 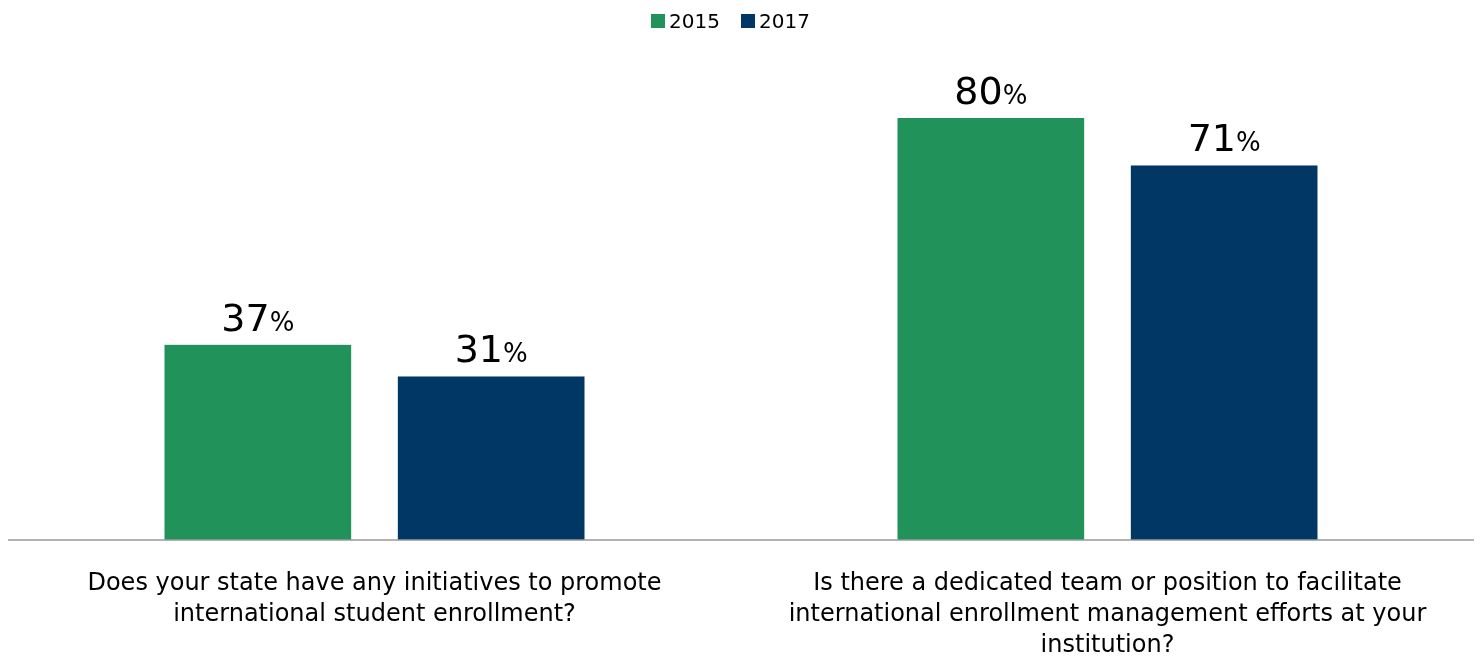 What do you see at coordinates (1224, 138) in the screenshot?
I see `data-label: 71%` at bounding box center [1224, 138].